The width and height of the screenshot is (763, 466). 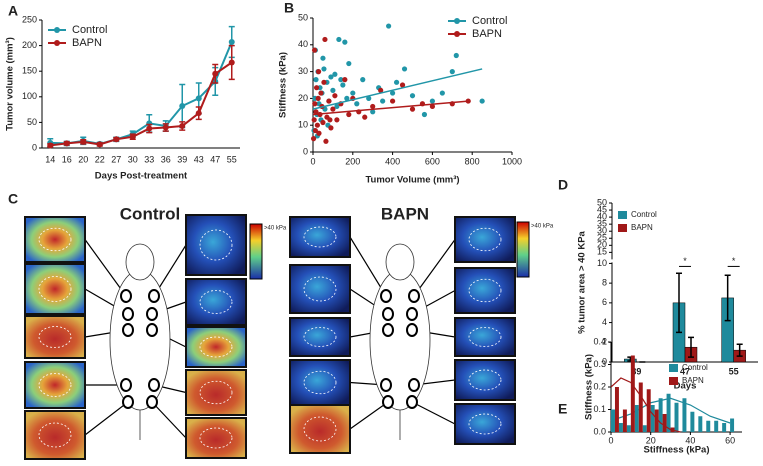 I want to click on panel-label: D, so click(x=563, y=185).